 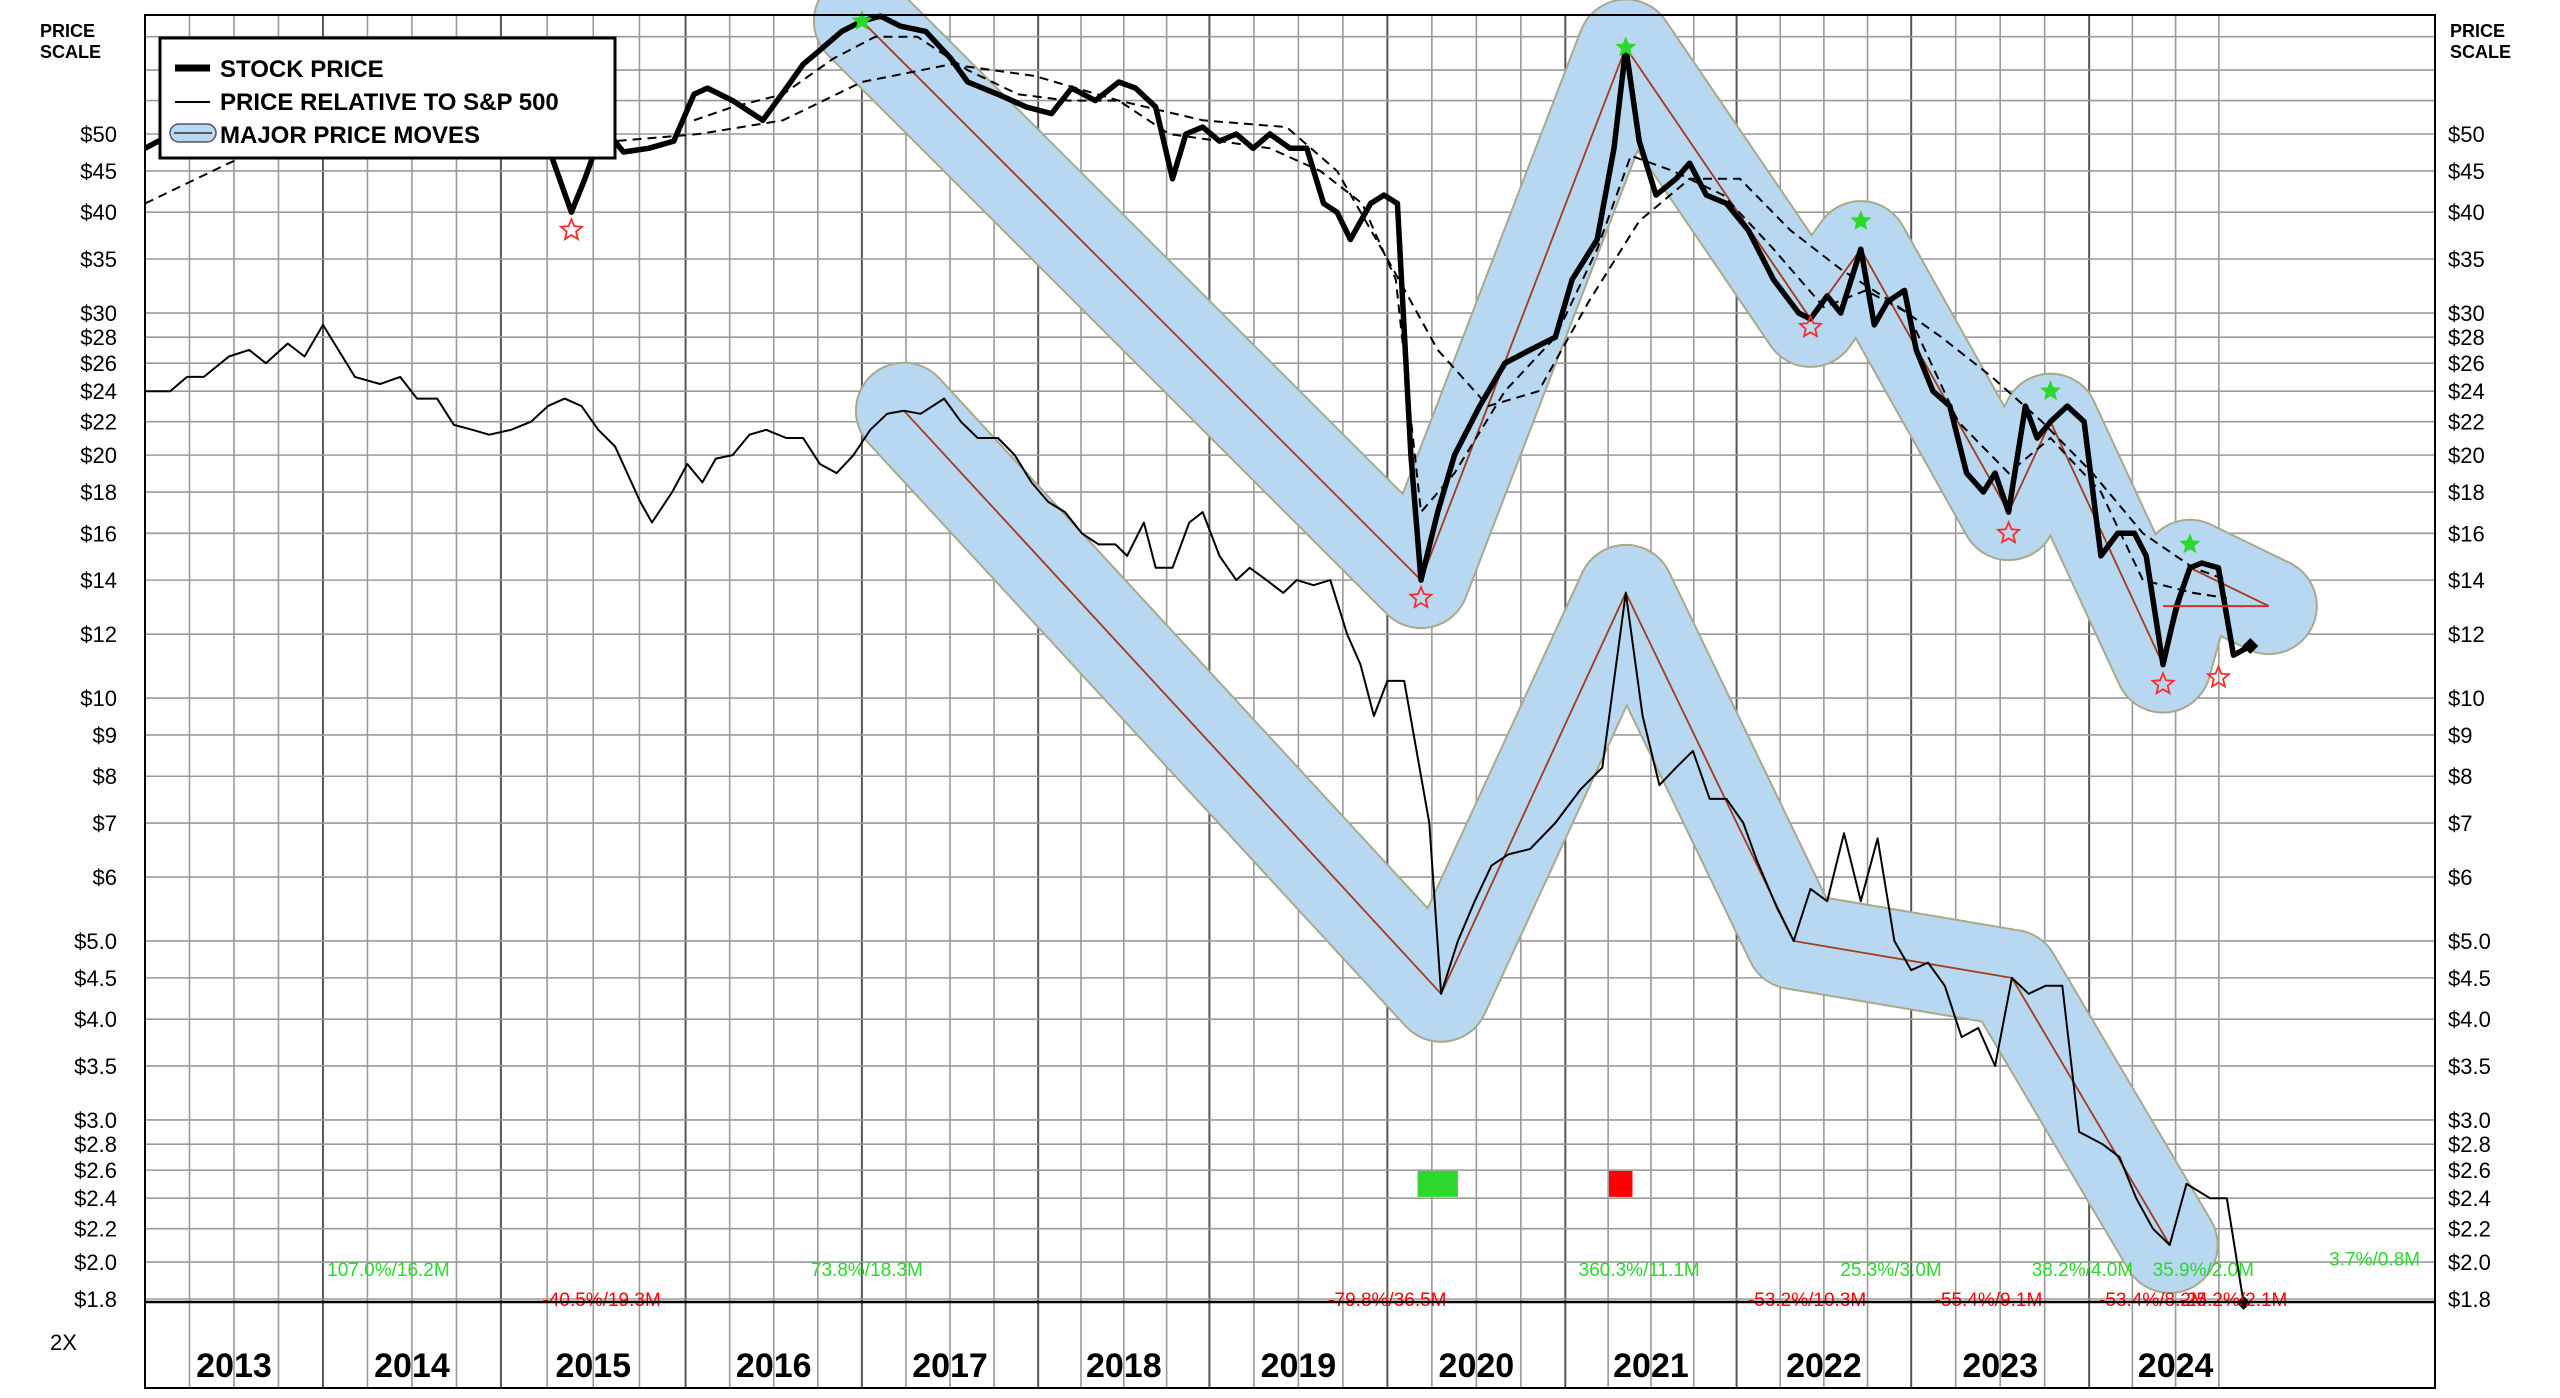 I want to click on y-tick-label-left: $22, so click(x=98, y=422).